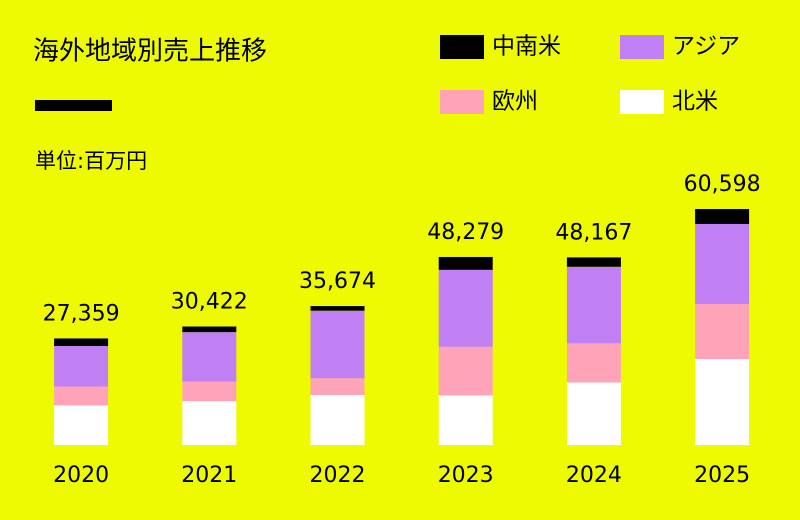 The width and height of the screenshot is (800, 520). Describe the element at coordinates (338, 475) in the screenshot. I see `x-tick-label: 2022` at that location.